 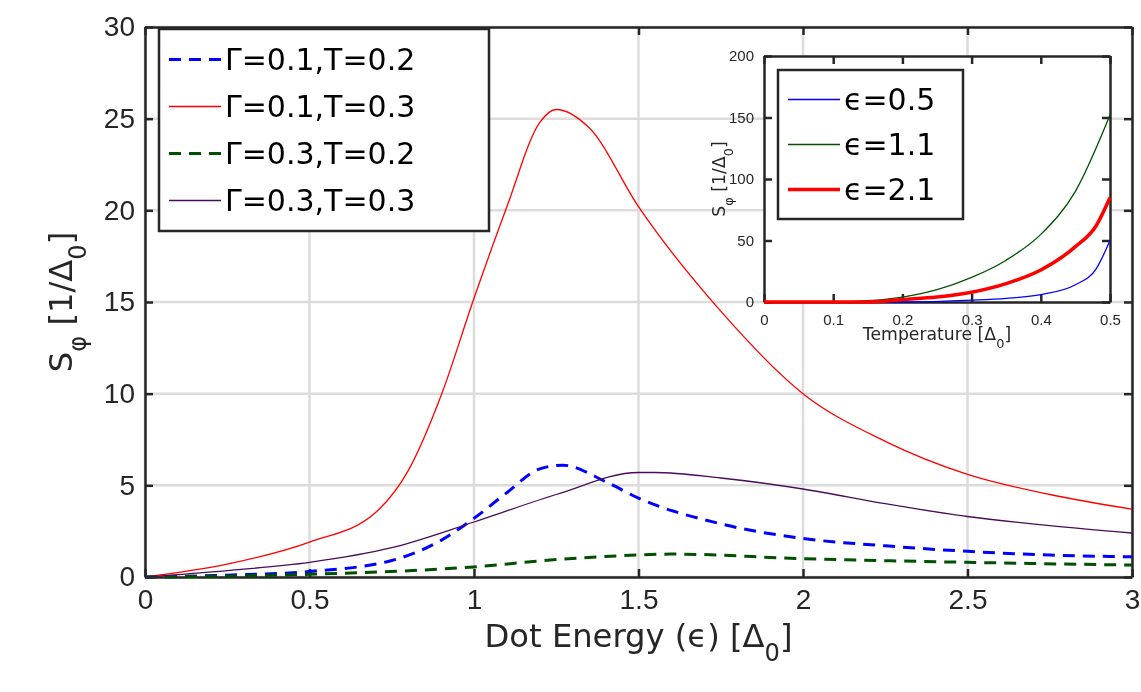 What do you see at coordinates (968, 599) in the screenshot?
I see `x-tick-label: 2.5` at bounding box center [968, 599].